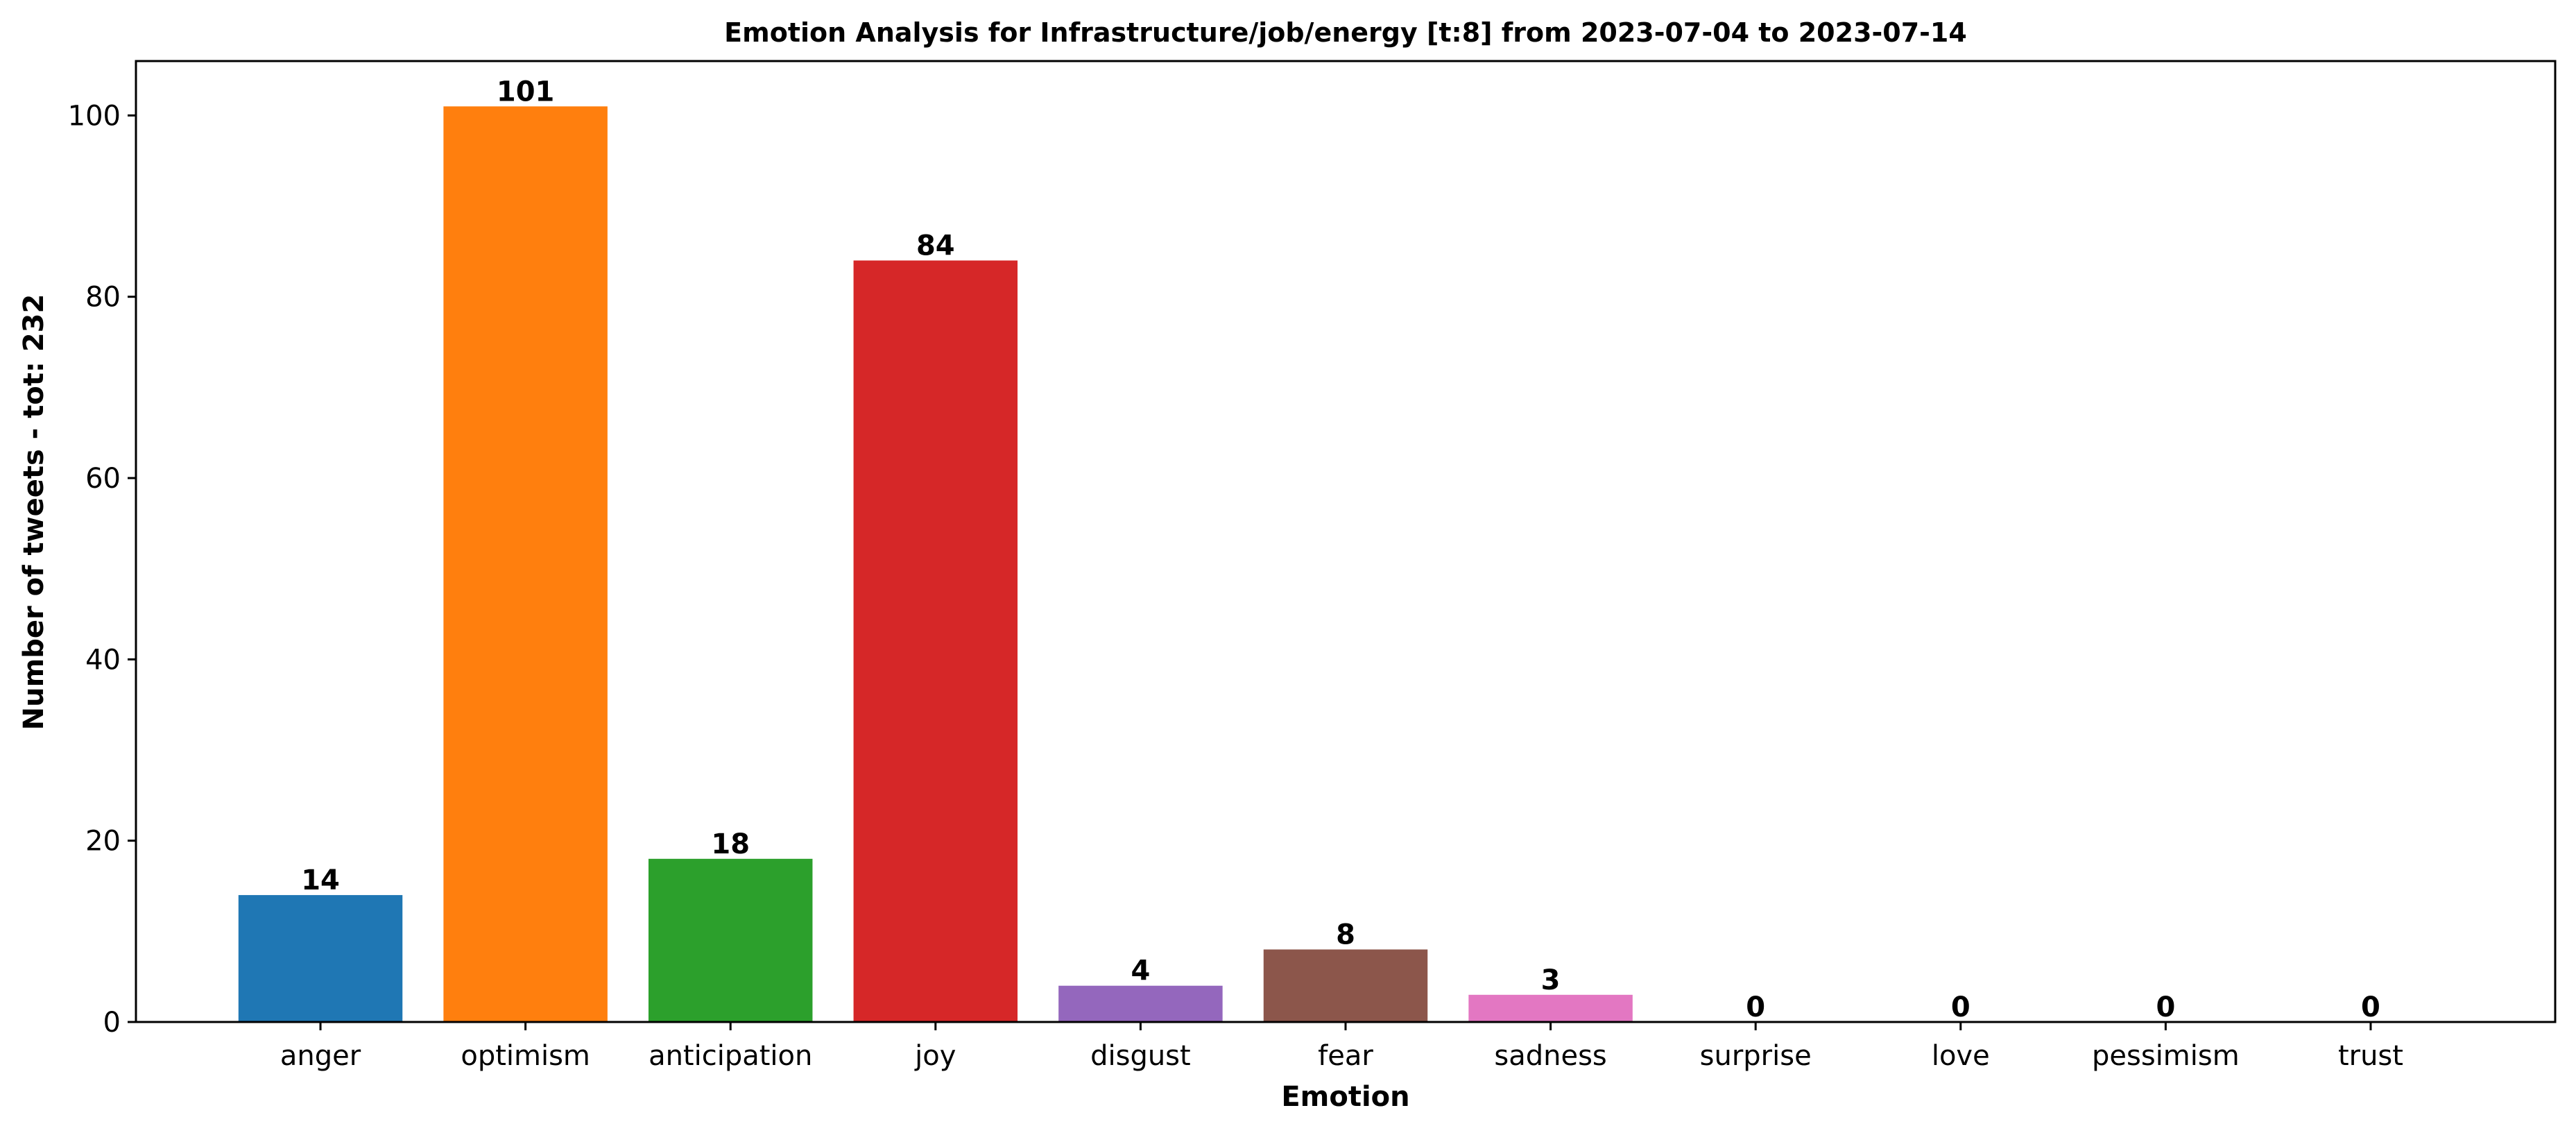  What do you see at coordinates (320, 880) in the screenshot?
I see `value-label-anger: 14` at bounding box center [320, 880].